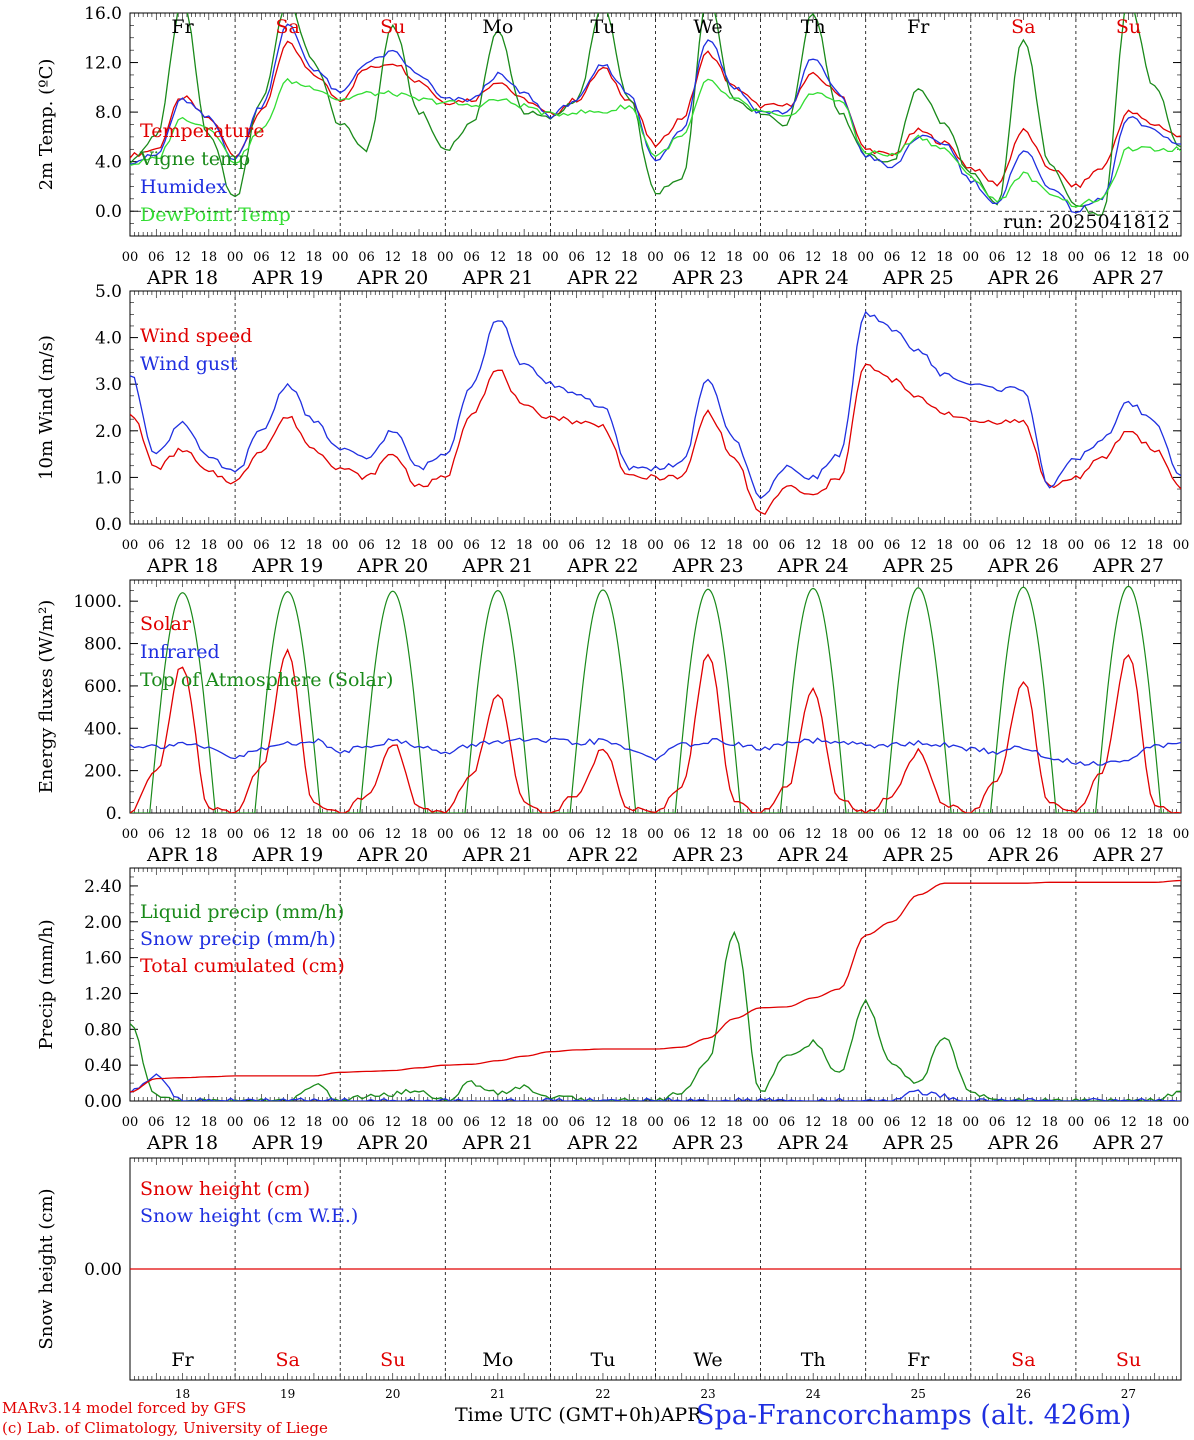 The height and width of the screenshot is (1440, 1194). I want to click on legend-entry: DewPoint Temp, so click(215, 215).